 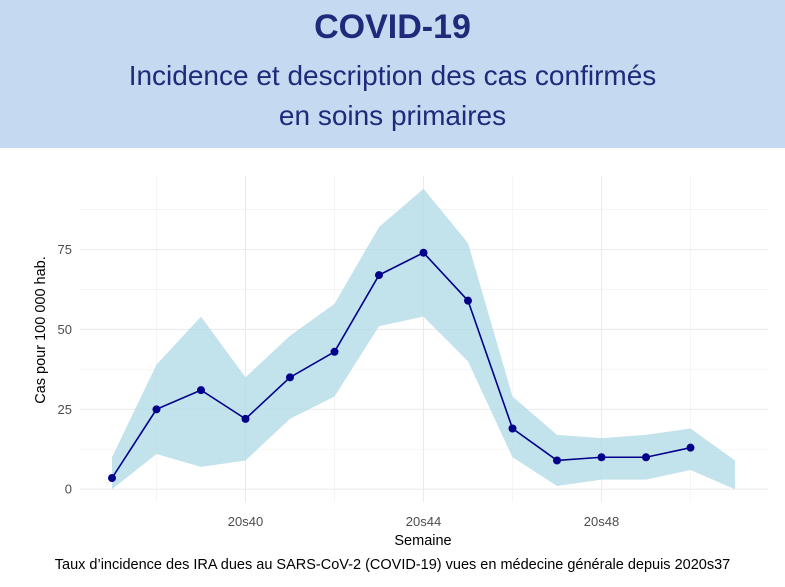 What do you see at coordinates (422, 540) in the screenshot?
I see `x-axis-title: Semaine` at bounding box center [422, 540].